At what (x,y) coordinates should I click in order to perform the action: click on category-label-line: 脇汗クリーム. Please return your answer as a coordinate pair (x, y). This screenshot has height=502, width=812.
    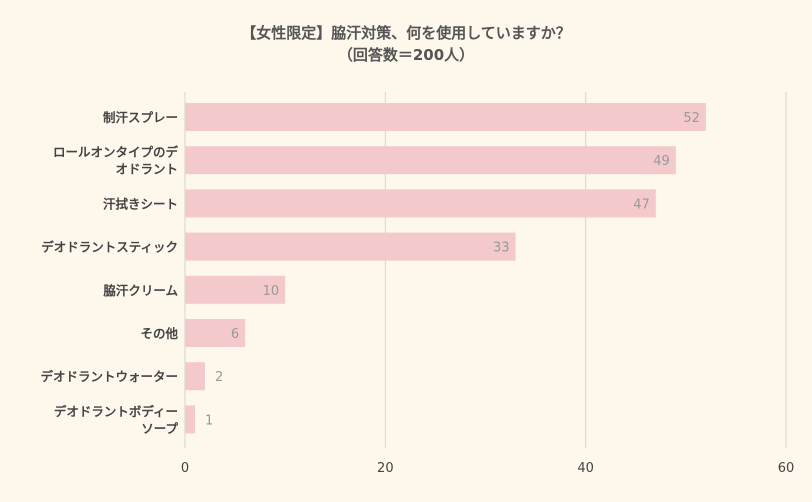
    Looking at the image, I should click on (140, 290).